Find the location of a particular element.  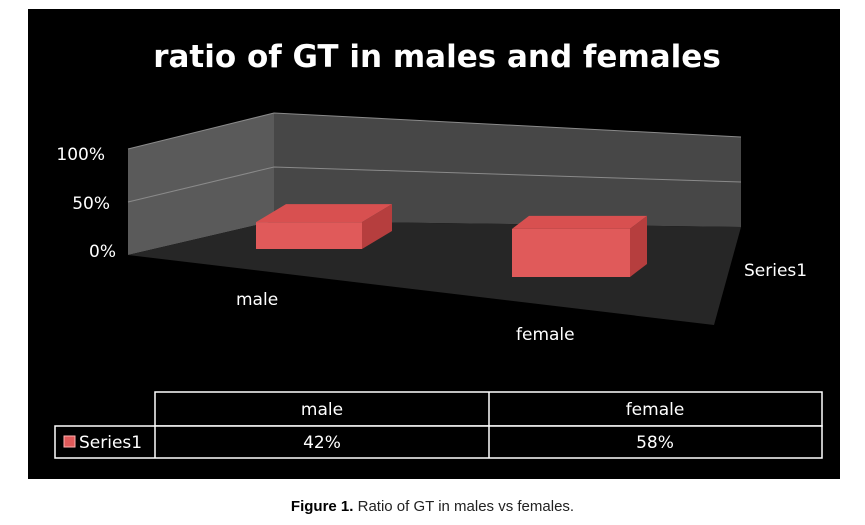

category-label-male: male is located at coordinates (257, 300).